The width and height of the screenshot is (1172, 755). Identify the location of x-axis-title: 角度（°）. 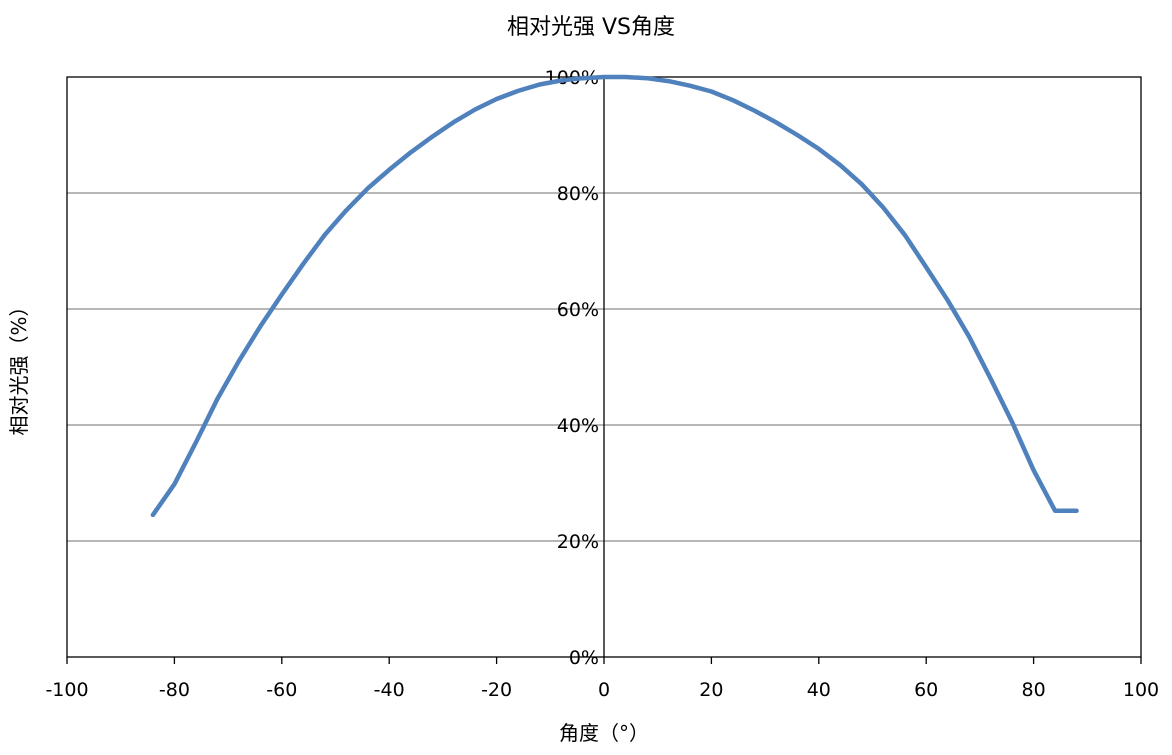
(604, 733).